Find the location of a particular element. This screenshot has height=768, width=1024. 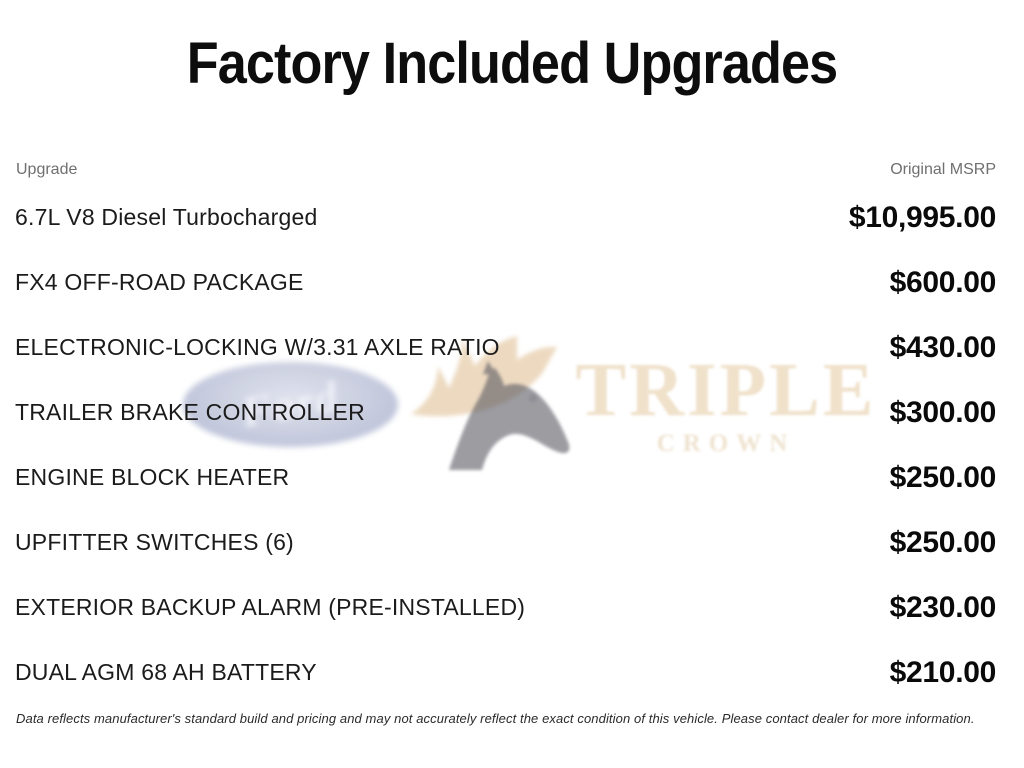

upgrade-name: 6.7L V8 Diesel Turbocharged is located at coordinates (166, 217).